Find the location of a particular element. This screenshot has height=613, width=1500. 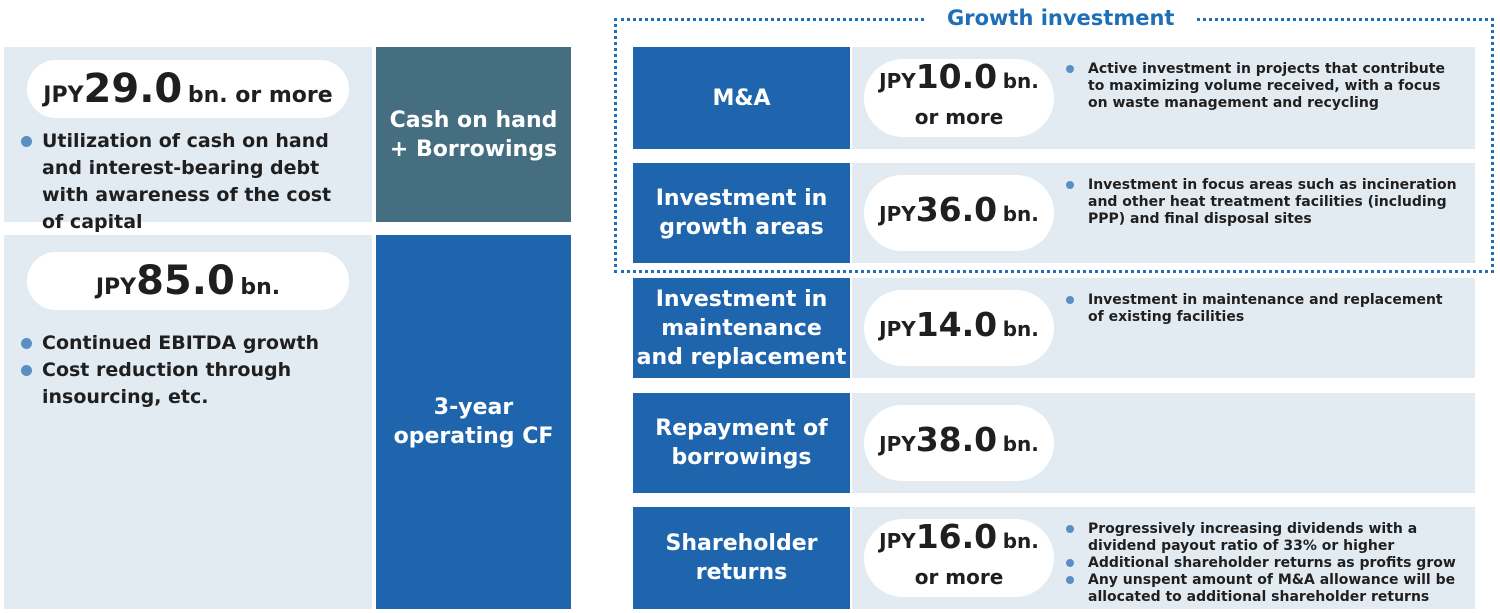

allocation-label: Investment in growth areas is located at coordinates (741, 213).